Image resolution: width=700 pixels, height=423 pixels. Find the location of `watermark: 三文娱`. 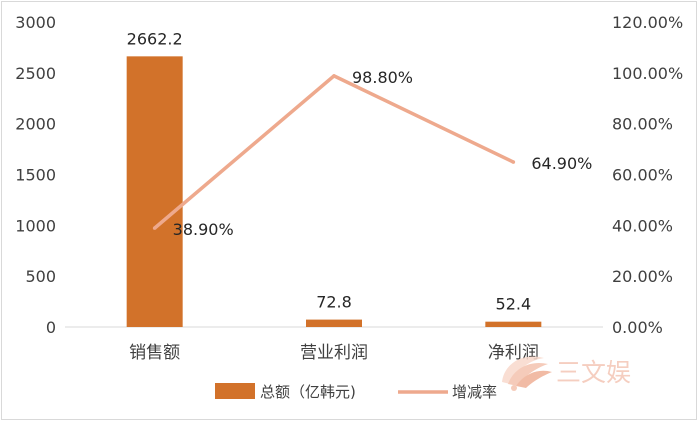

watermark: 三文娱 is located at coordinates (566, 373).